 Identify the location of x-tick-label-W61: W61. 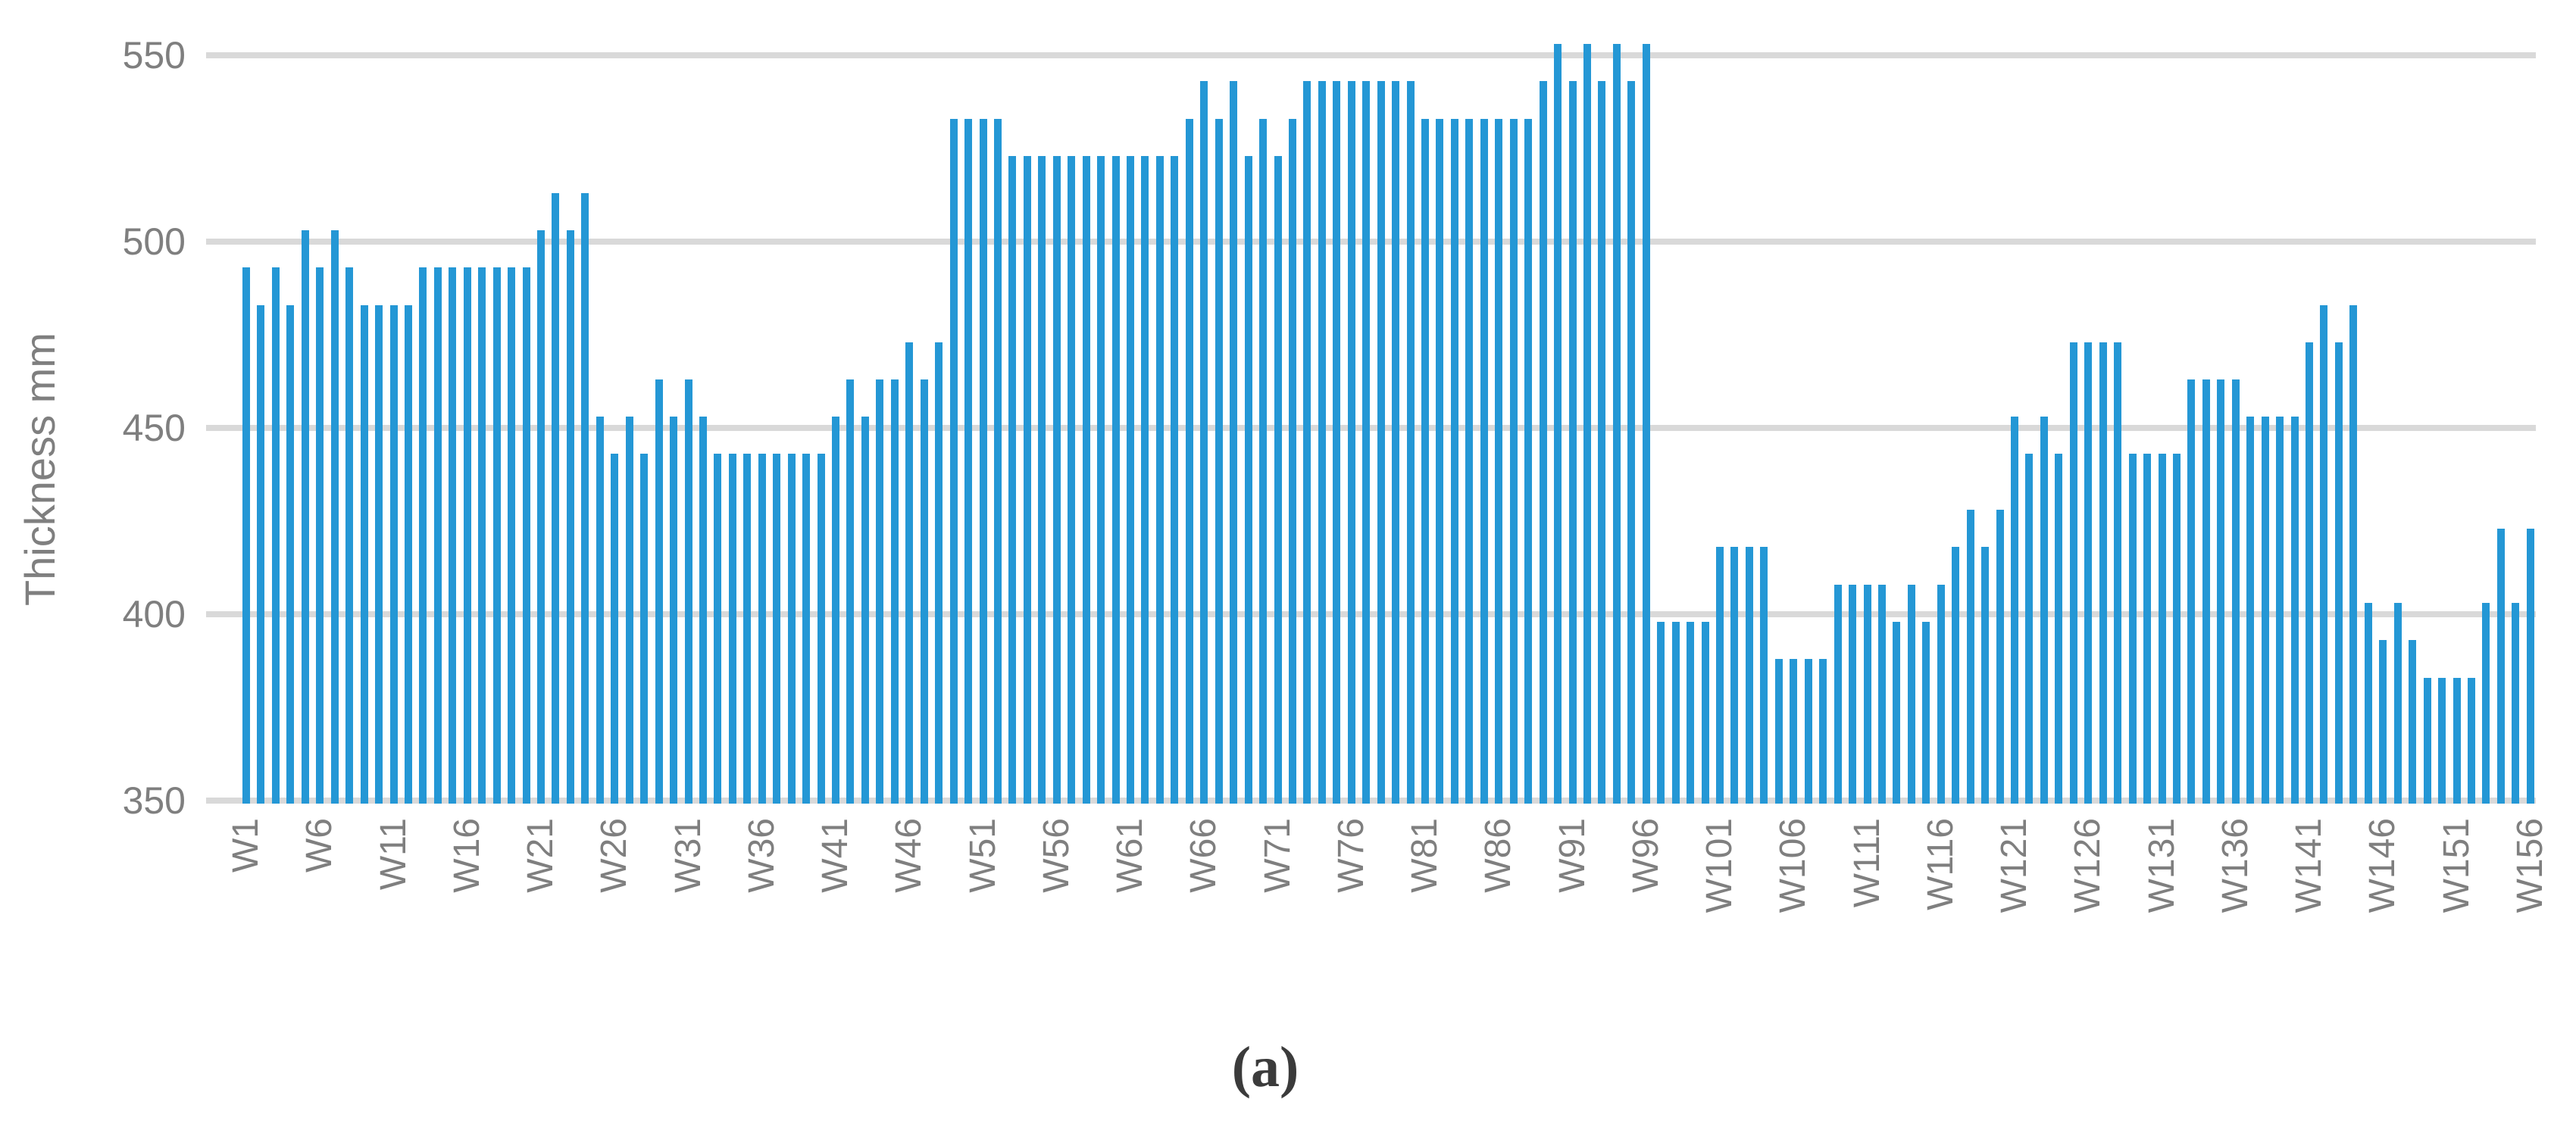
(1130, 856).